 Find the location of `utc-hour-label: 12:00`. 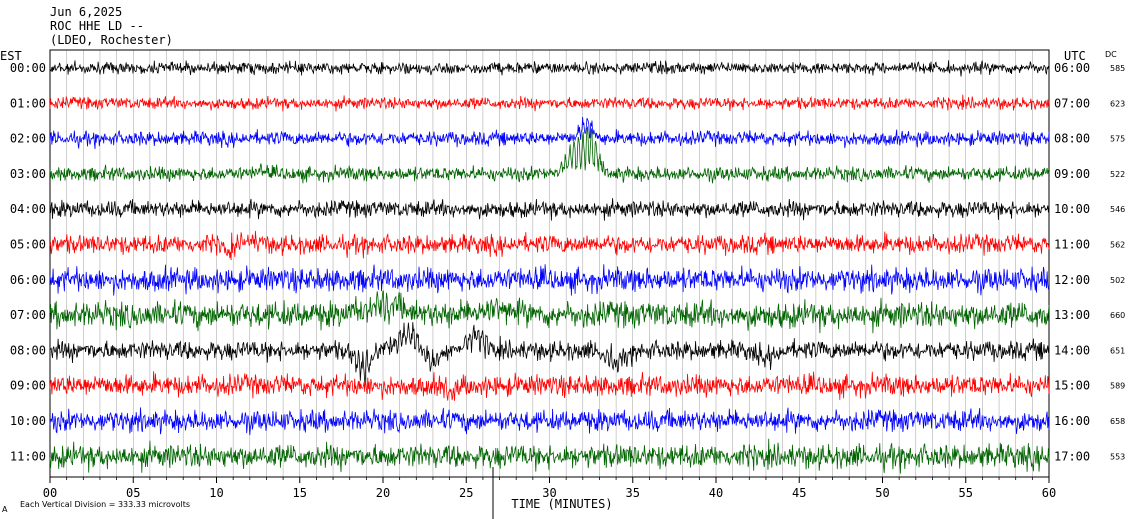

utc-hour-label: 12:00 is located at coordinates (1072, 280).